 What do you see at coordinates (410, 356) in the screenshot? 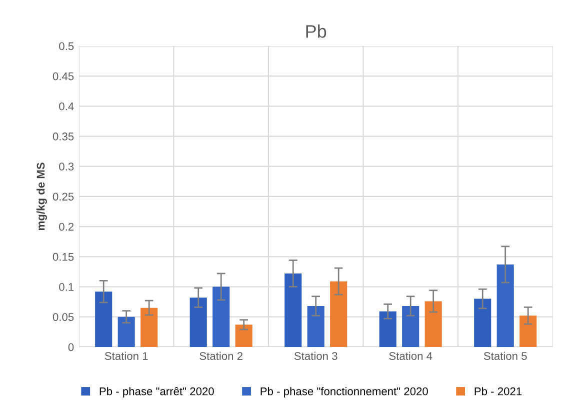
I see `x-tick-label: Station 4` at bounding box center [410, 356].